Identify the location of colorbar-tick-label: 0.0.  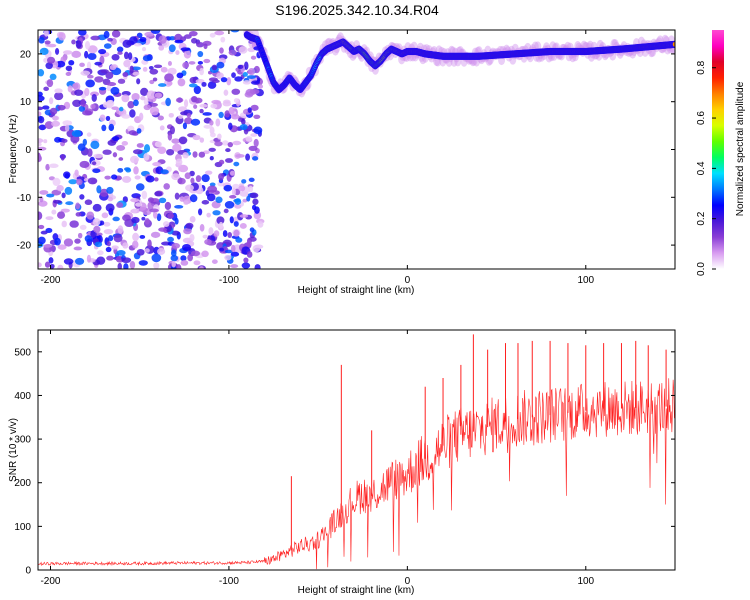
(701, 269).